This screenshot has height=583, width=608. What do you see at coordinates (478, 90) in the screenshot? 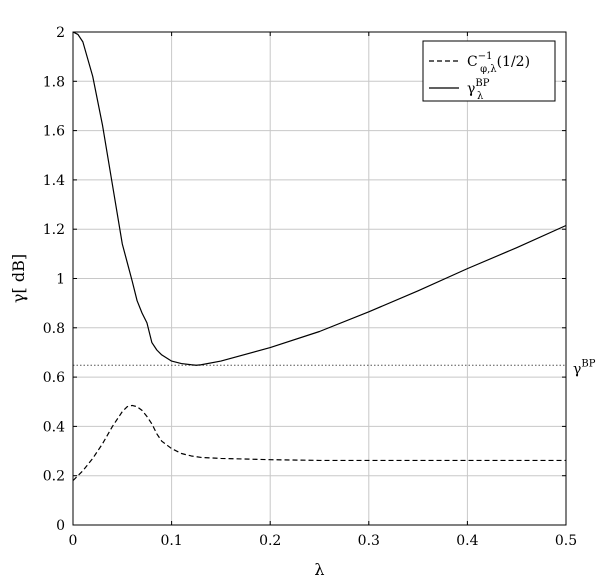
I see `legend-label-2: γBP λ` at bounding box center [478, 90].